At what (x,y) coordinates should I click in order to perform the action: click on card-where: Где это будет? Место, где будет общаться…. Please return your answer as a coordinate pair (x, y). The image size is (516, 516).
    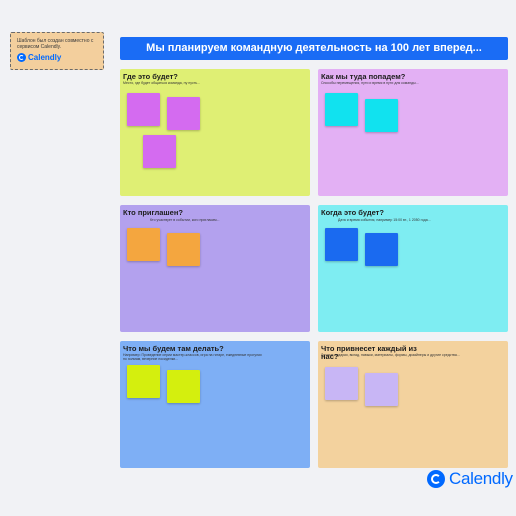
    Looking at the image, I should click on (215, 132).